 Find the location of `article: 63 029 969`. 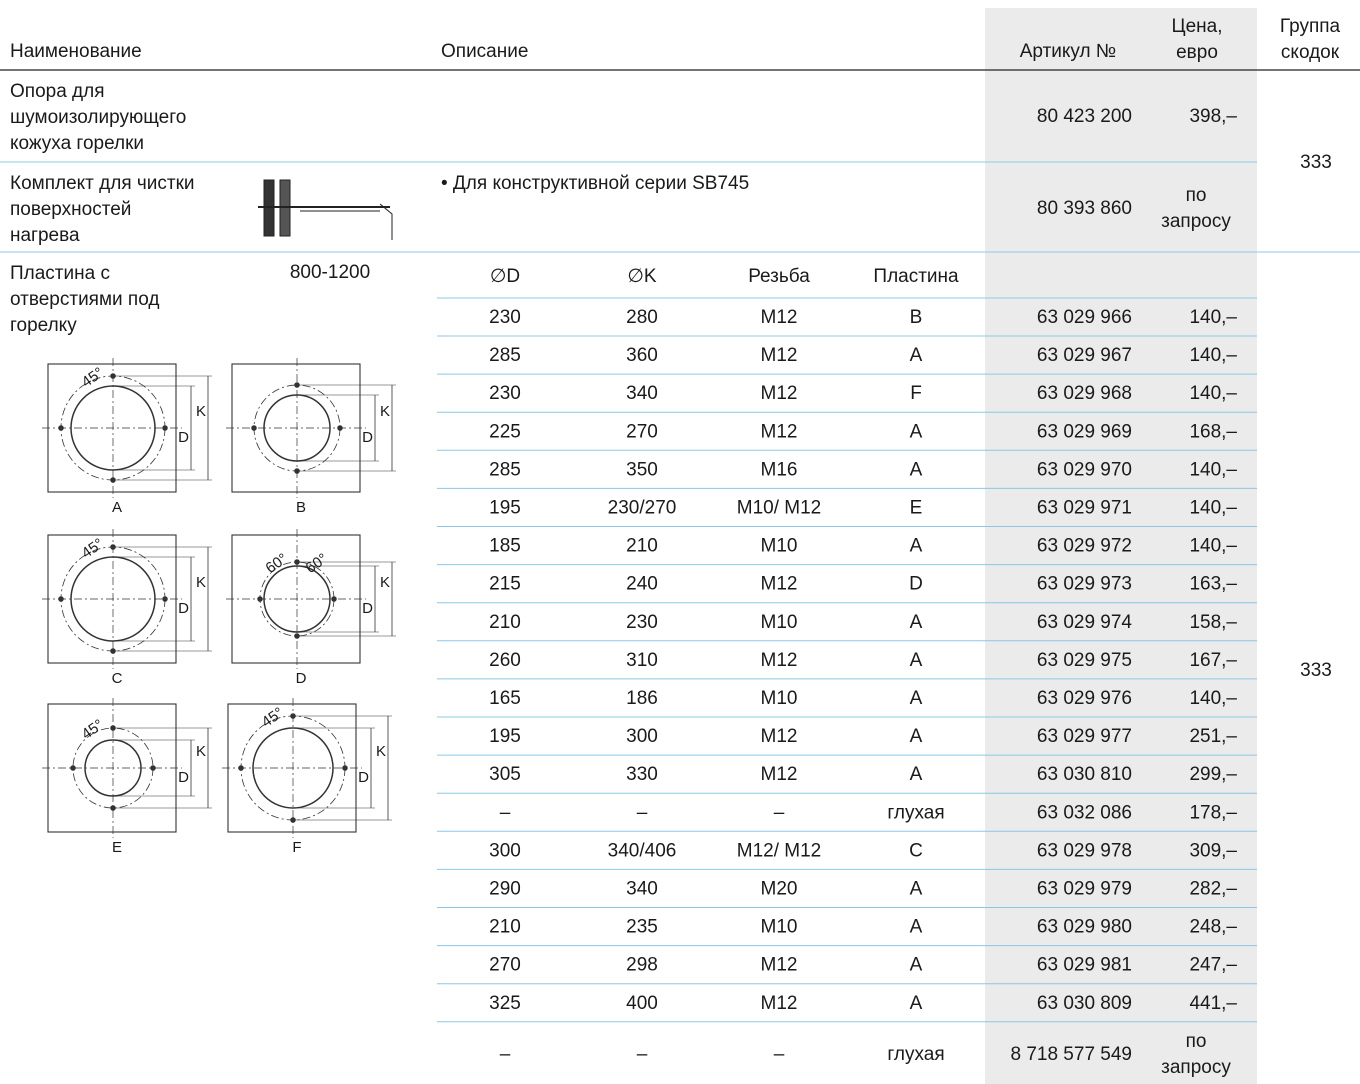

article: 63 029 969 is located at coordinates (1084, 431).